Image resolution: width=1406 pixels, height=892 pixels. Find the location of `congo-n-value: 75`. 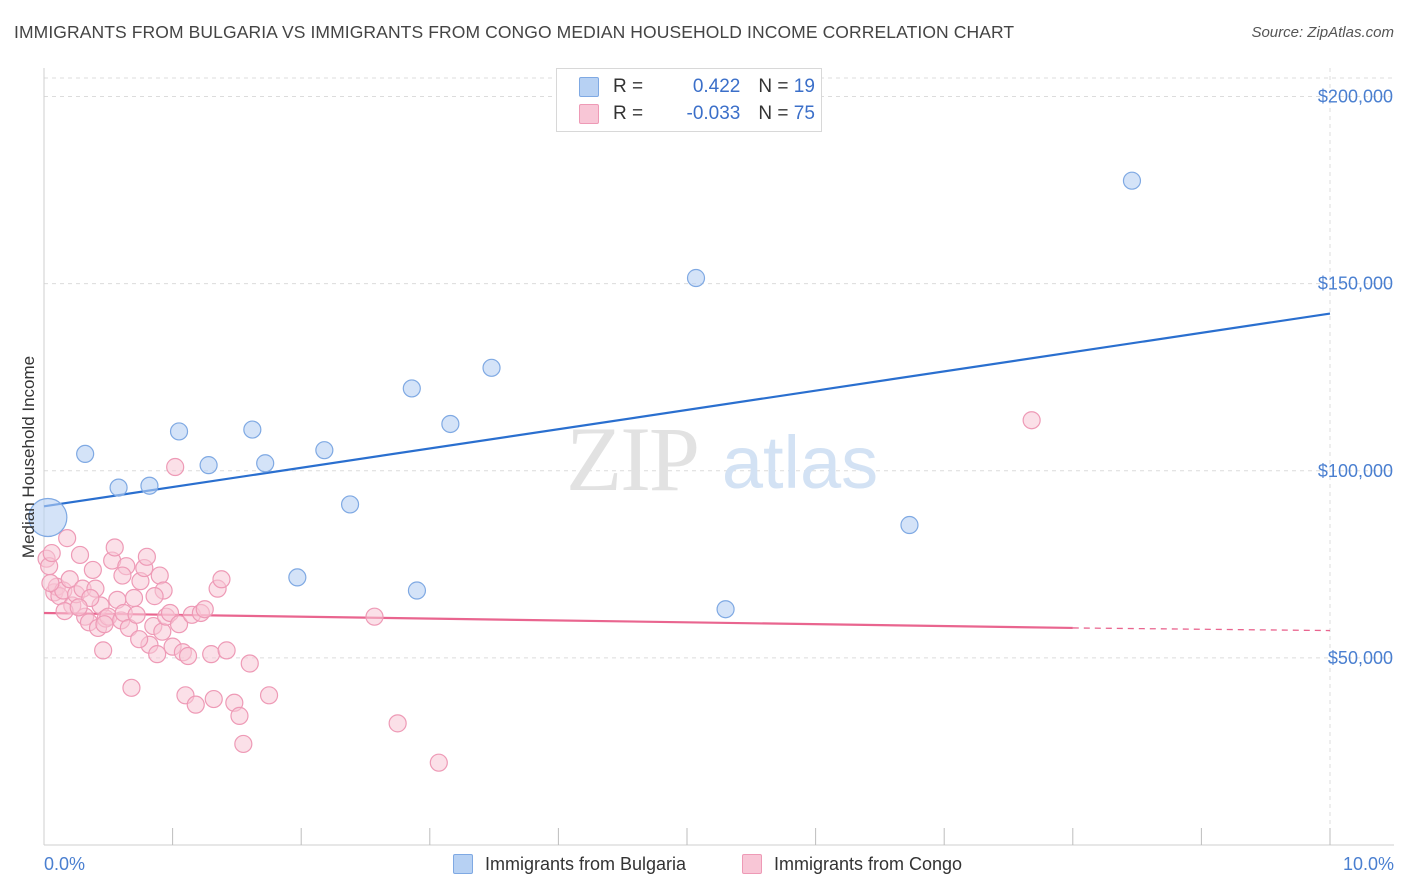

congo-n-value: 75 is located at coordinates (804, 113).